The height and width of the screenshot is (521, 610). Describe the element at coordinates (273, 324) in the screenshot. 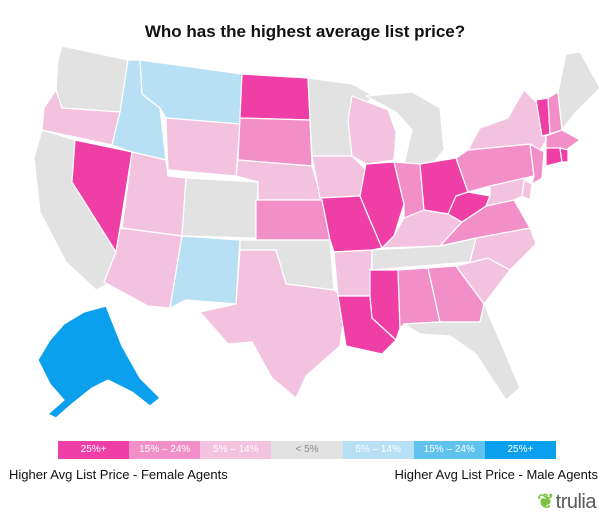

I see `state-tx` at that location.